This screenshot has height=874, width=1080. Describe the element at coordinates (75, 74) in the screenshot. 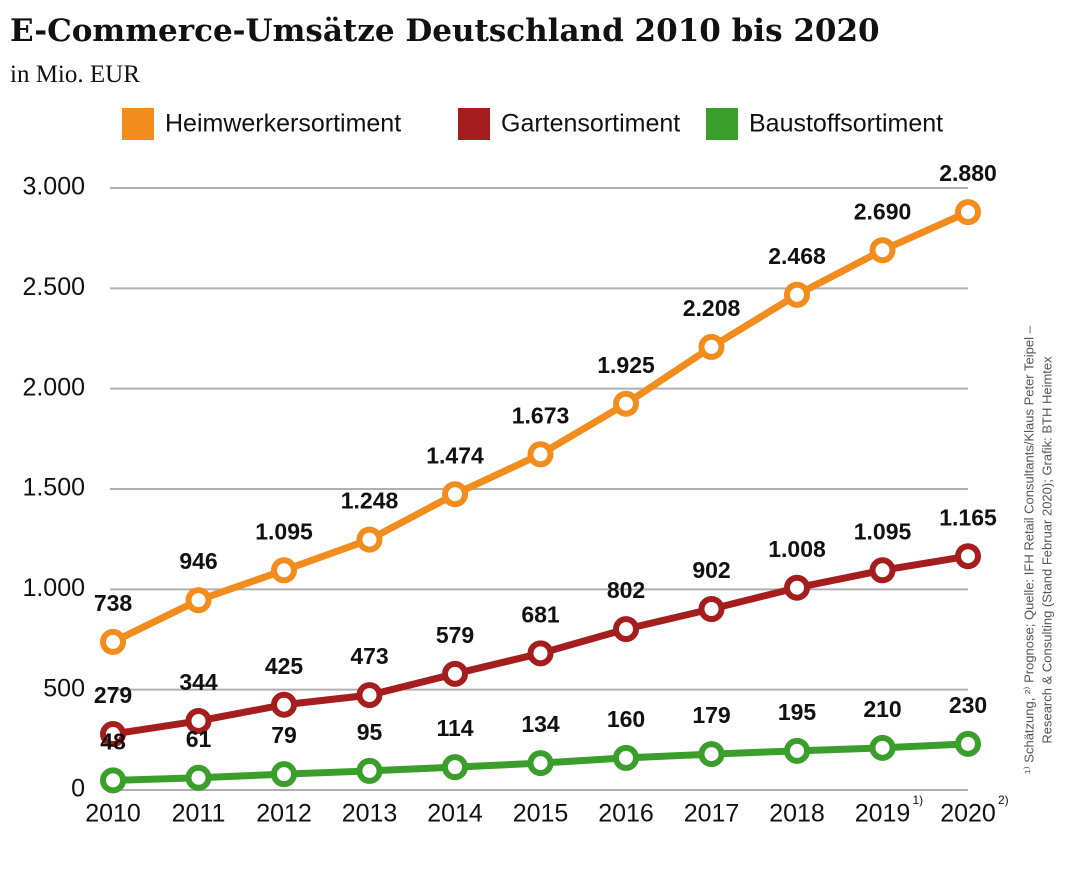

I see `chart-subtitle: in Mio. EUR` at that location.